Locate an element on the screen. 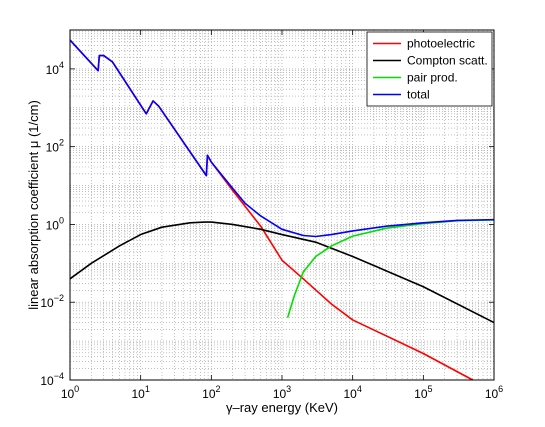 Image resolution: width=545 pixels, height=427 pixels. x-tick-label: 10¹ is located at coordinates (140, 392).